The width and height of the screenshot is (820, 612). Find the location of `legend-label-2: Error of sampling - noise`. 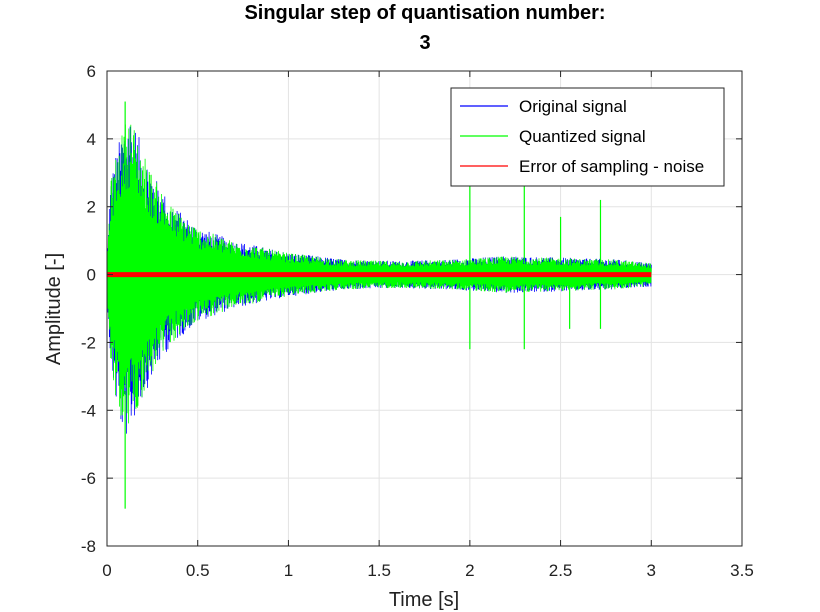

legend-label-2: Error of sampling - noise is located at coordinates (611, 166).